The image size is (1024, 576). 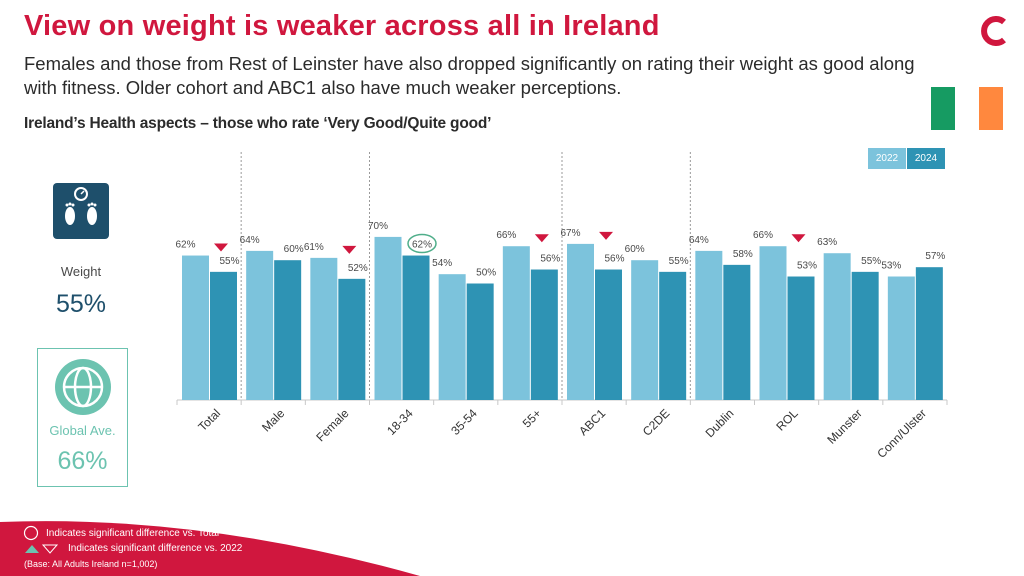 I want to click on x-tick-label: 55+, so click(x=532, y=418).